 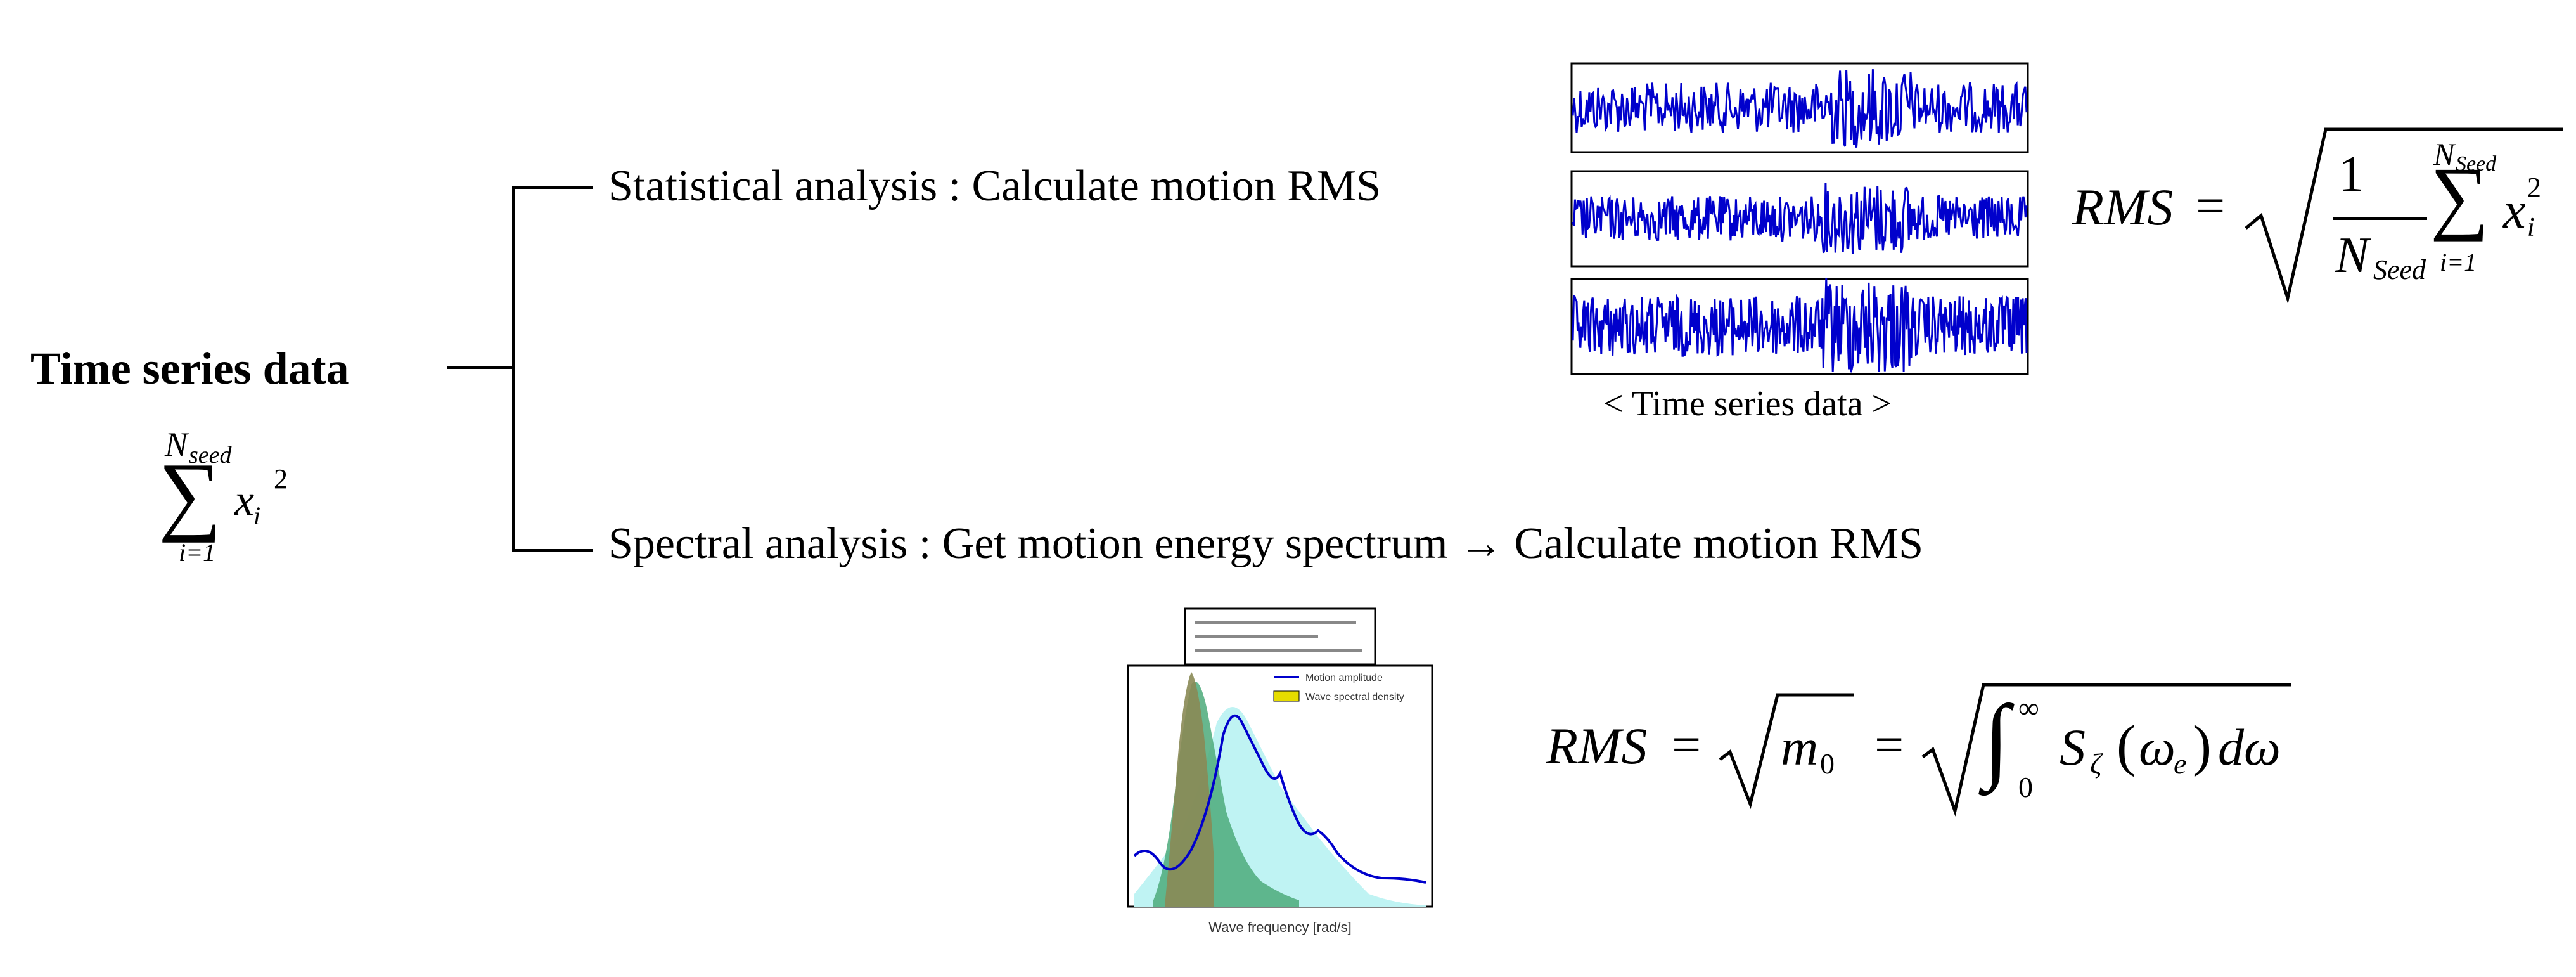 What do you see at coordinates (2534, 187) in the screenshot?
I see `formula-term-sup: 2` at bounding box center [2534, 187].